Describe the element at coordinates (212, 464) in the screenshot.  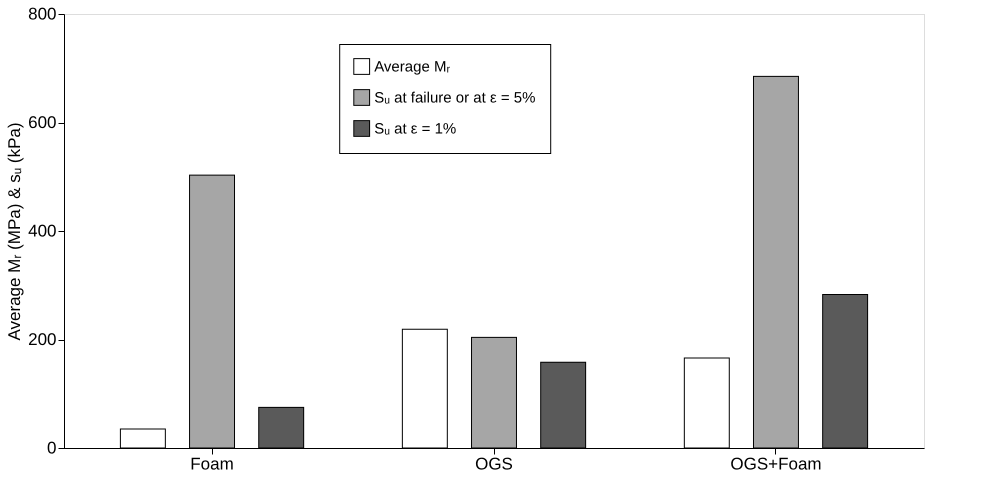
I see `x-tick-label: Foam` at that location.